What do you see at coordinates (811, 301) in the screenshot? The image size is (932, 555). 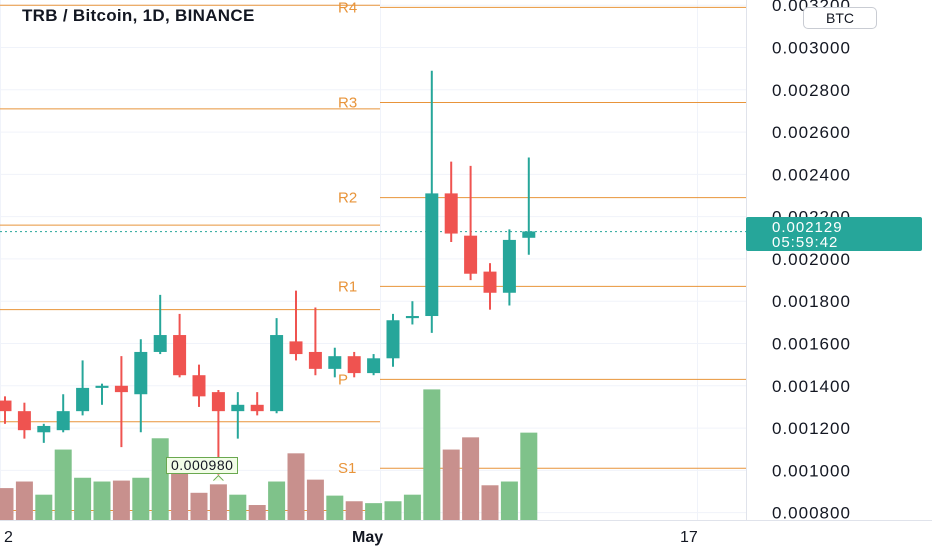 I see `price-tick-label: 0.001800` at bounding box center [811, 301].